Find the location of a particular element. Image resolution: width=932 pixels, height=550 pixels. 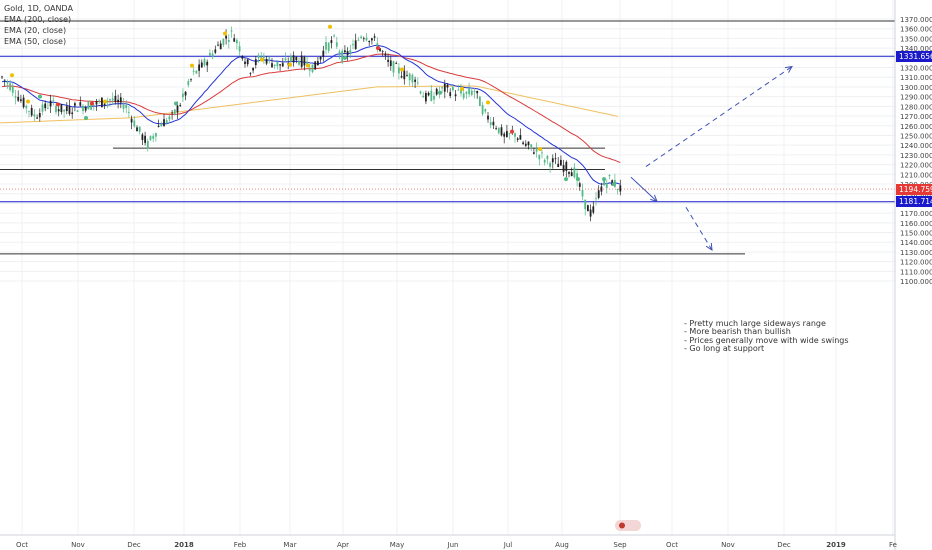

price-tick-label: 1370.000 is located at coordinates (916, 20).